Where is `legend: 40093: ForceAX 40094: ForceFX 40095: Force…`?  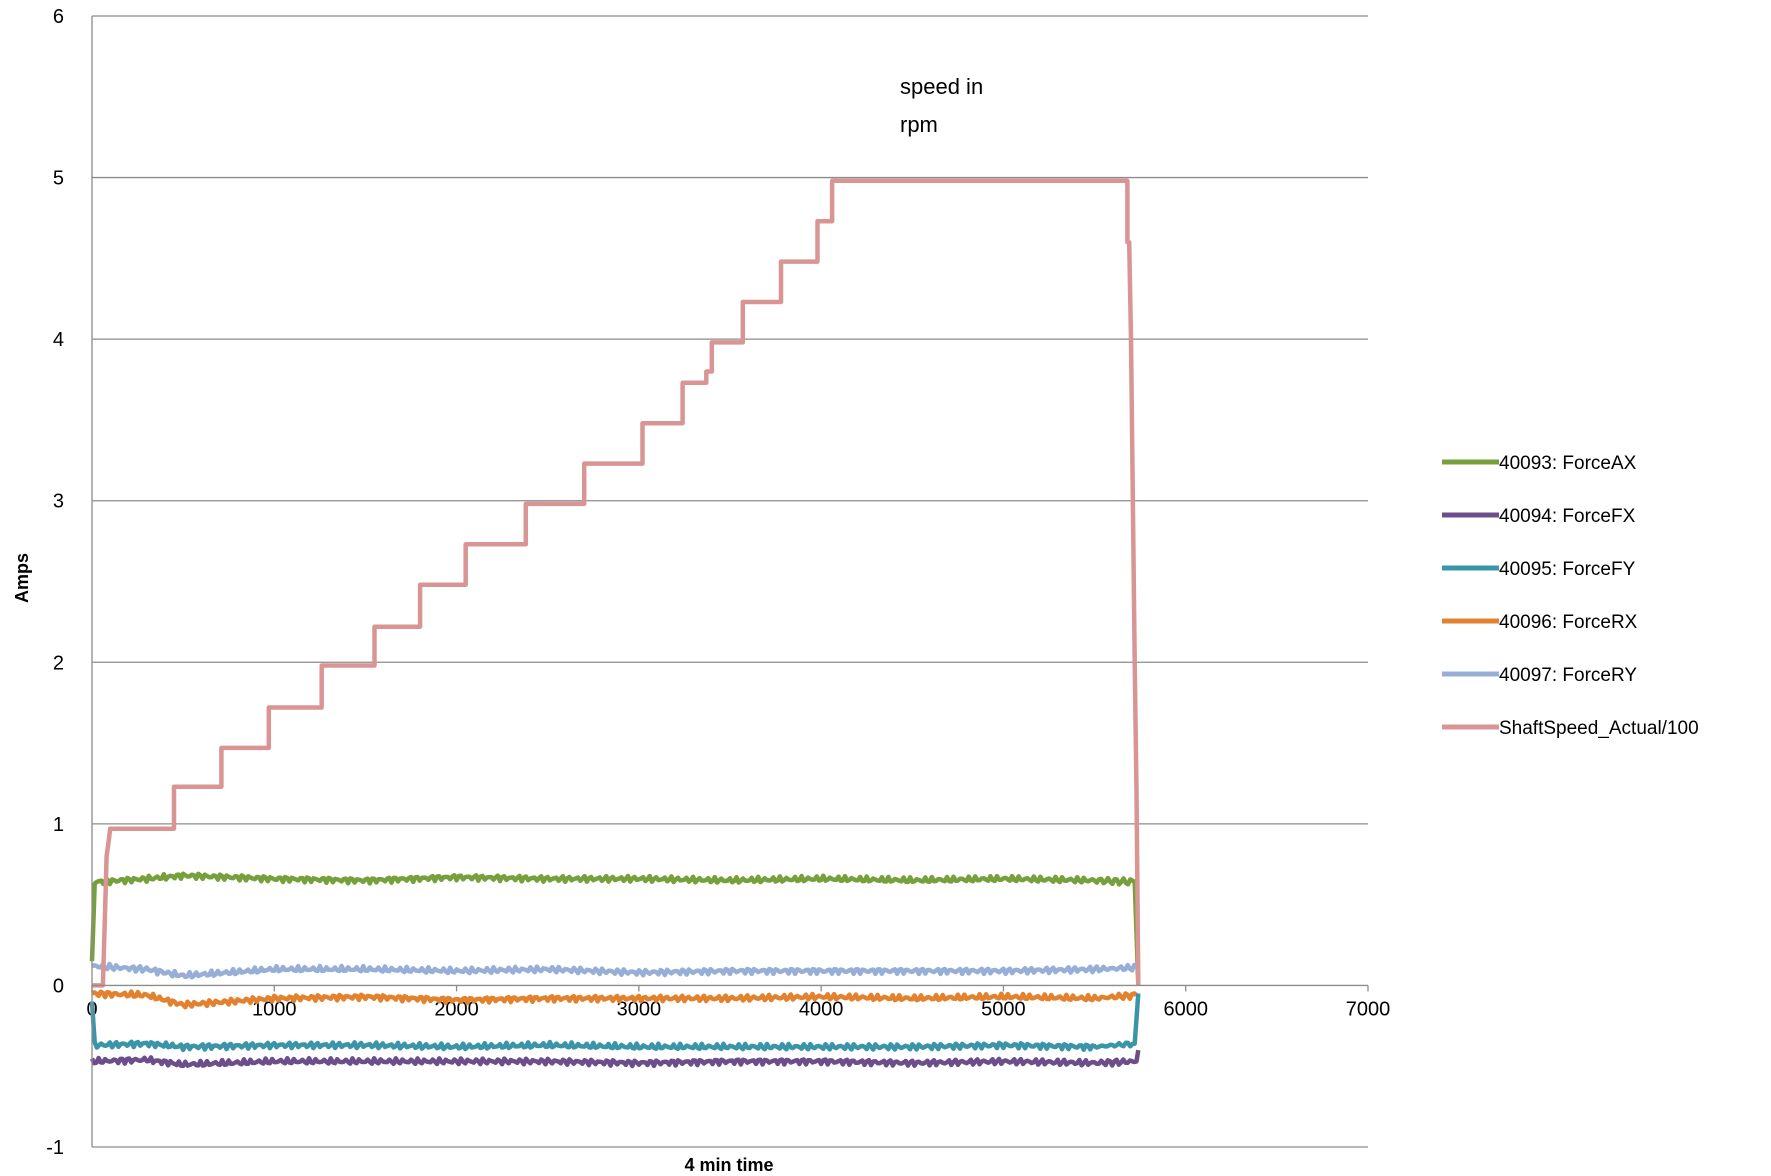 legend: 40093: ForceAX 40094: ForceFX 40095: Force… is located at coordinates (1570, 596).